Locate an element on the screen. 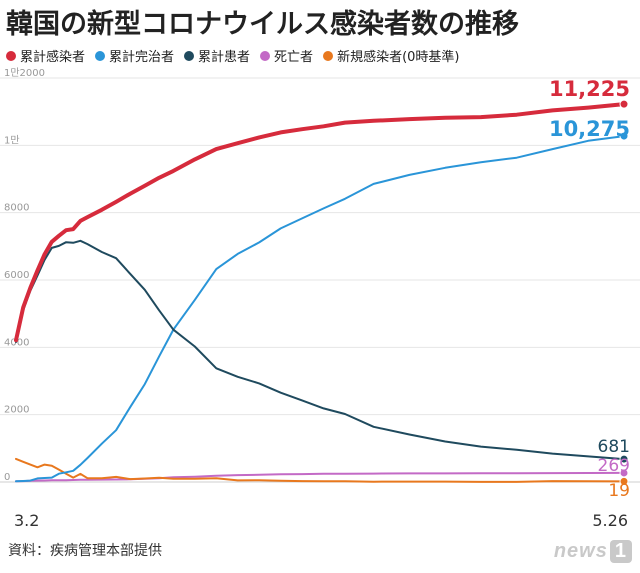 The height and width of the screenshot is (573, 640). legend-label-new-cases: 新規感染者(0時基準) is located at coordinates (398, 57).